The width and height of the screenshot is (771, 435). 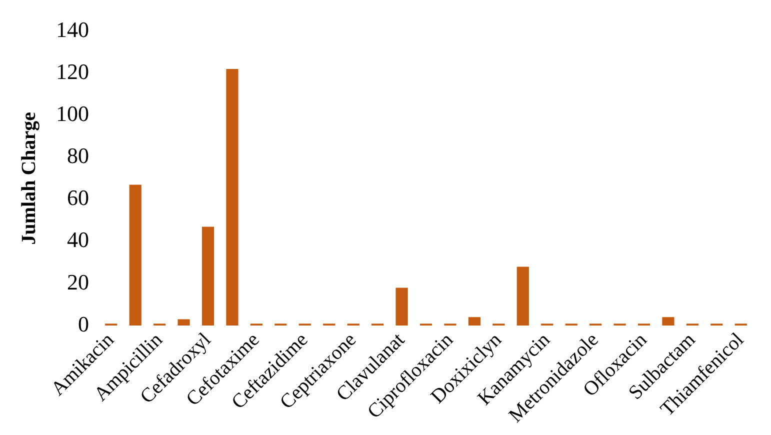 I want to click on y-tick-label: 140, so click(x=72, y=29).